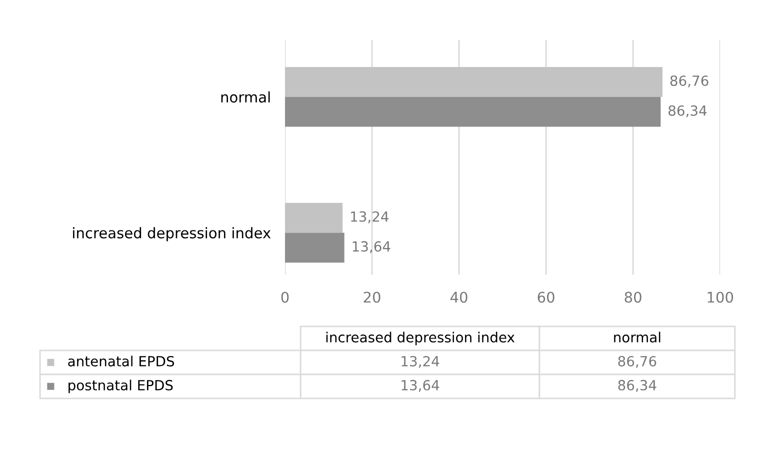 This screenshot has height=458, width=762. I want to click on x-tick-label: 20, so click(372, 297).